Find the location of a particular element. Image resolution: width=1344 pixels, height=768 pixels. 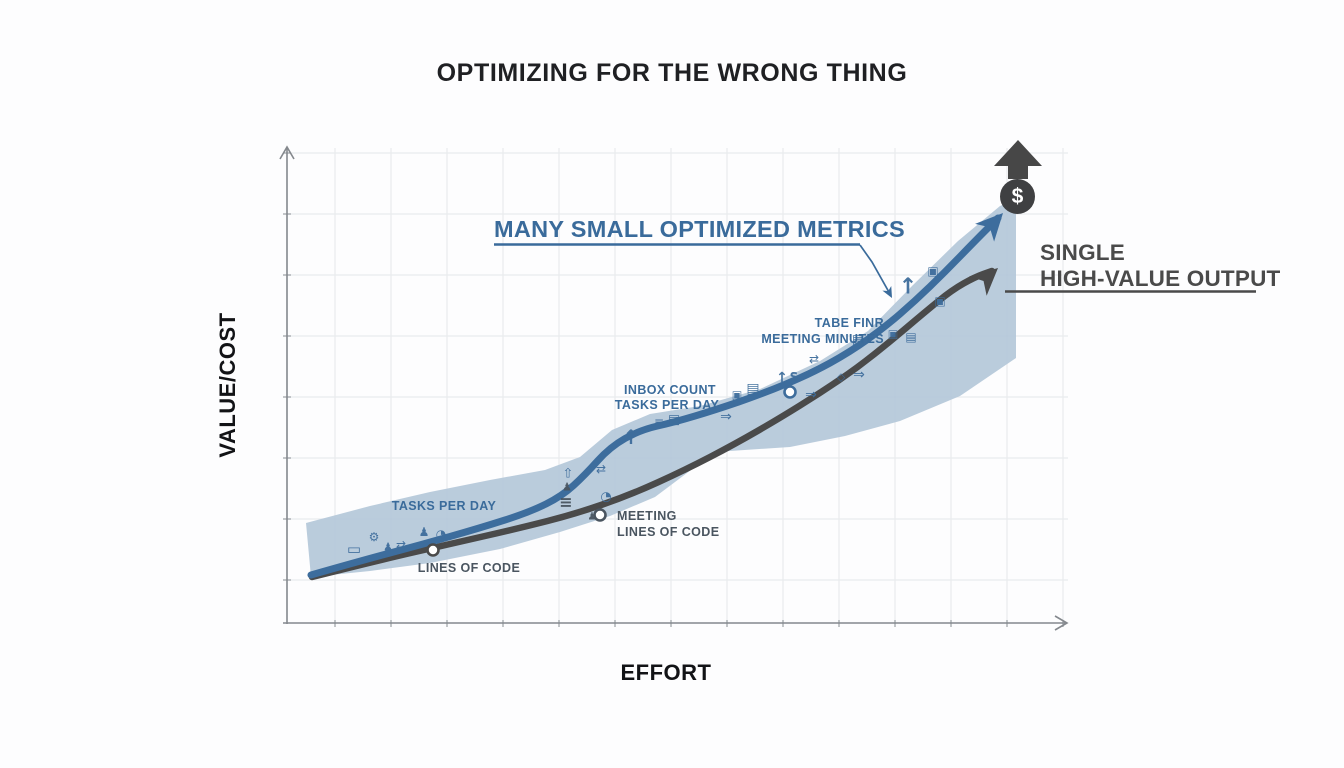

x-axis-arrow-icon is located at coordinates (1061, 623).